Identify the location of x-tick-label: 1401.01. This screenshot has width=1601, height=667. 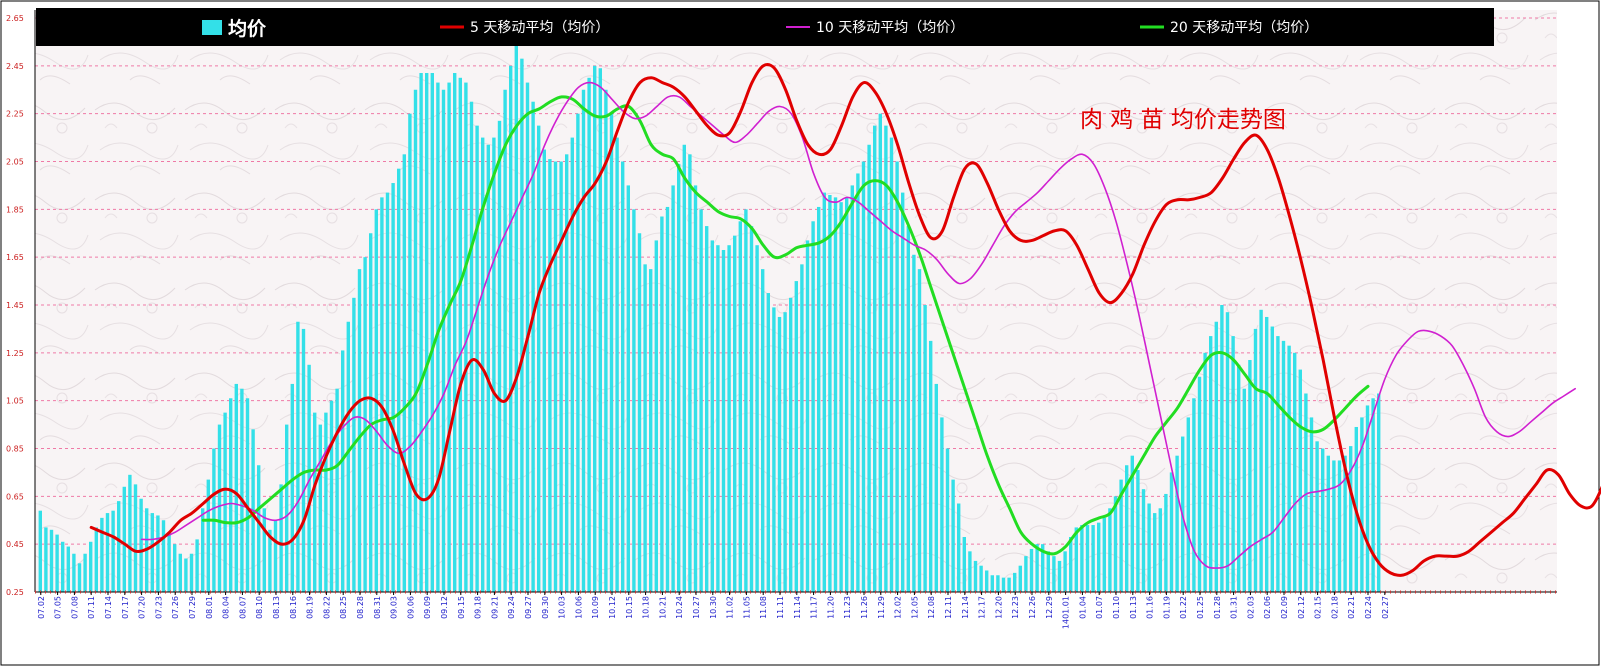
(1066, 612).